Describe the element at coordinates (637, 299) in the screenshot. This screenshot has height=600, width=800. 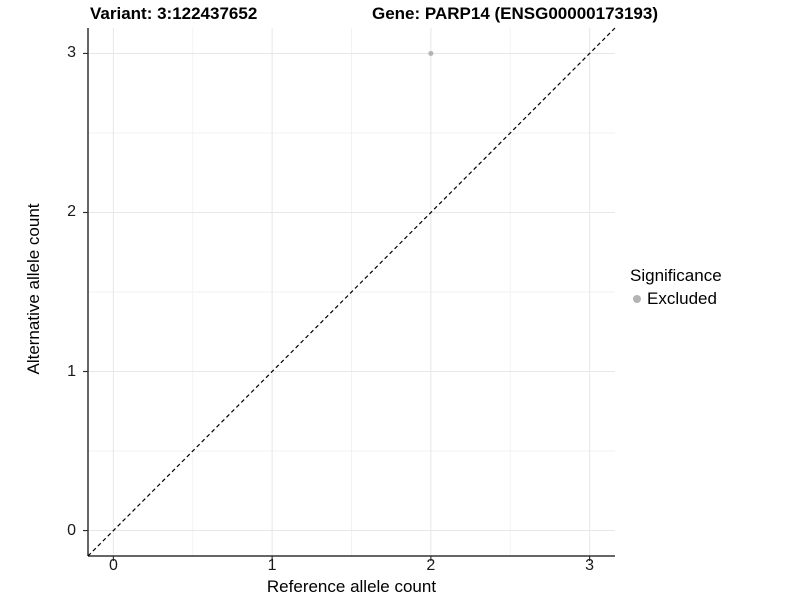
I see `legend-point-icon` at that location.